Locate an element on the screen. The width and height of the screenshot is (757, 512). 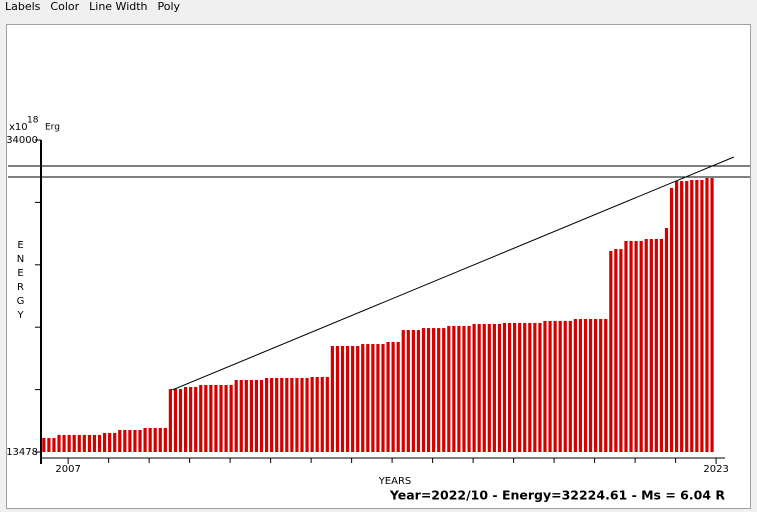
x-axis-label: YEARS is located at coordinates (395, 481).